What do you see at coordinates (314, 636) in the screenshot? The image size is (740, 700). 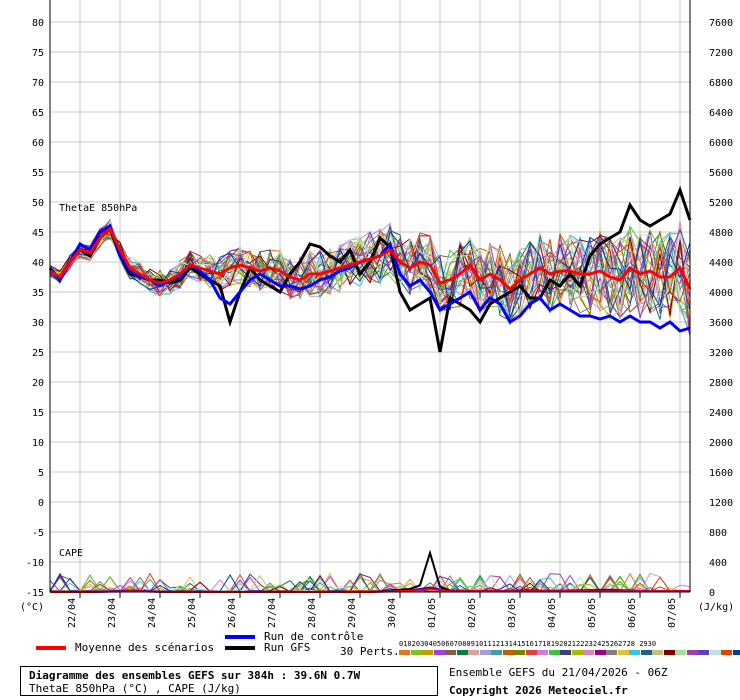 I see `legend-label-controle: Run de contrôle` at bounding box center [314, 636].